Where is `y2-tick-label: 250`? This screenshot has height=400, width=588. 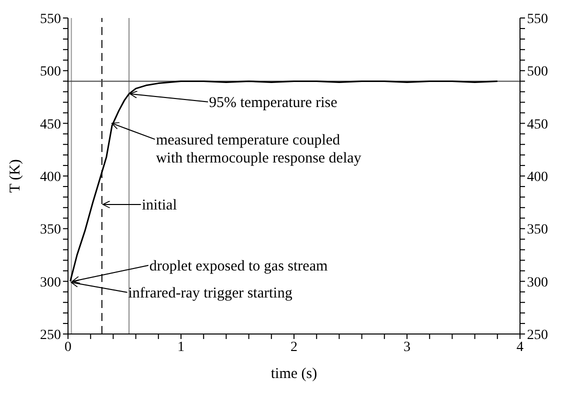 y2-tick-label: 250 is located at coordinates (537, 335).